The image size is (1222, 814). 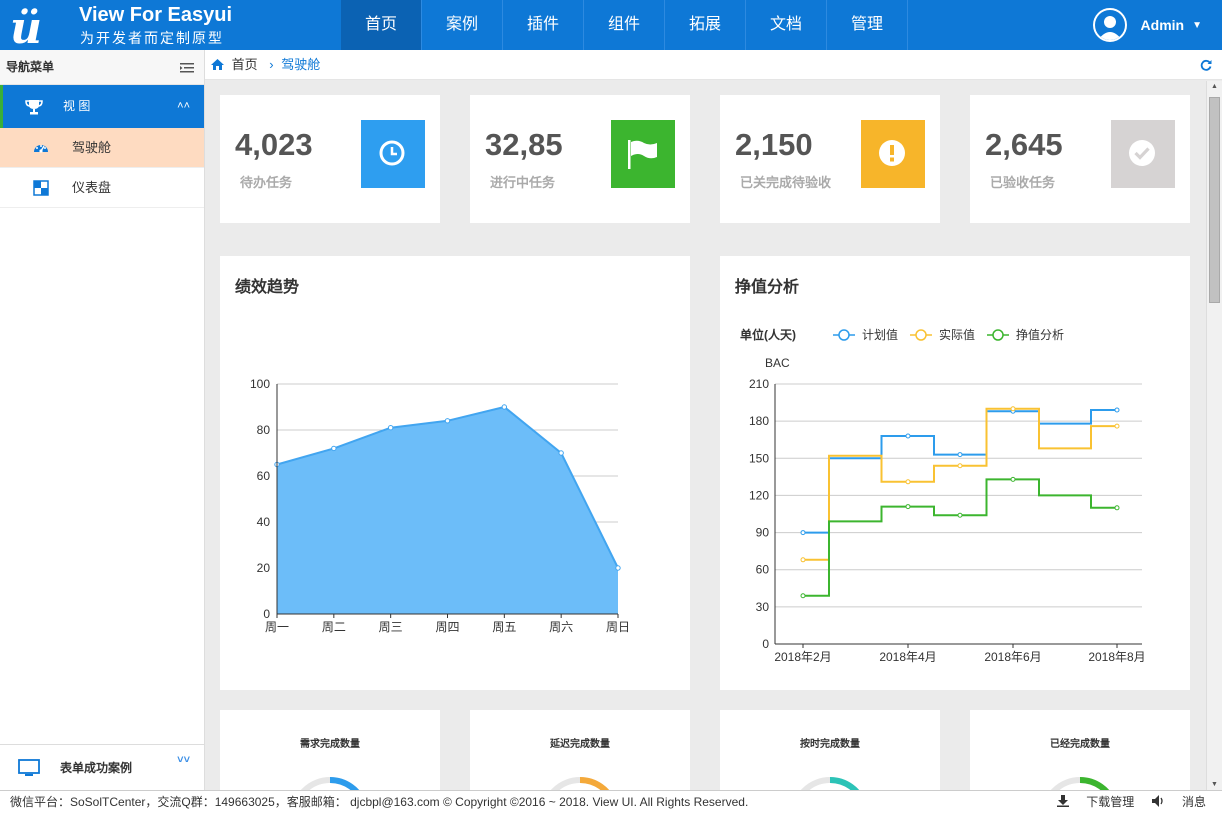 What do you see at coordinates (1040, 334) in the screenshot?
I see `legend-label: 挣值分析` at bounding box center [1040, 334].